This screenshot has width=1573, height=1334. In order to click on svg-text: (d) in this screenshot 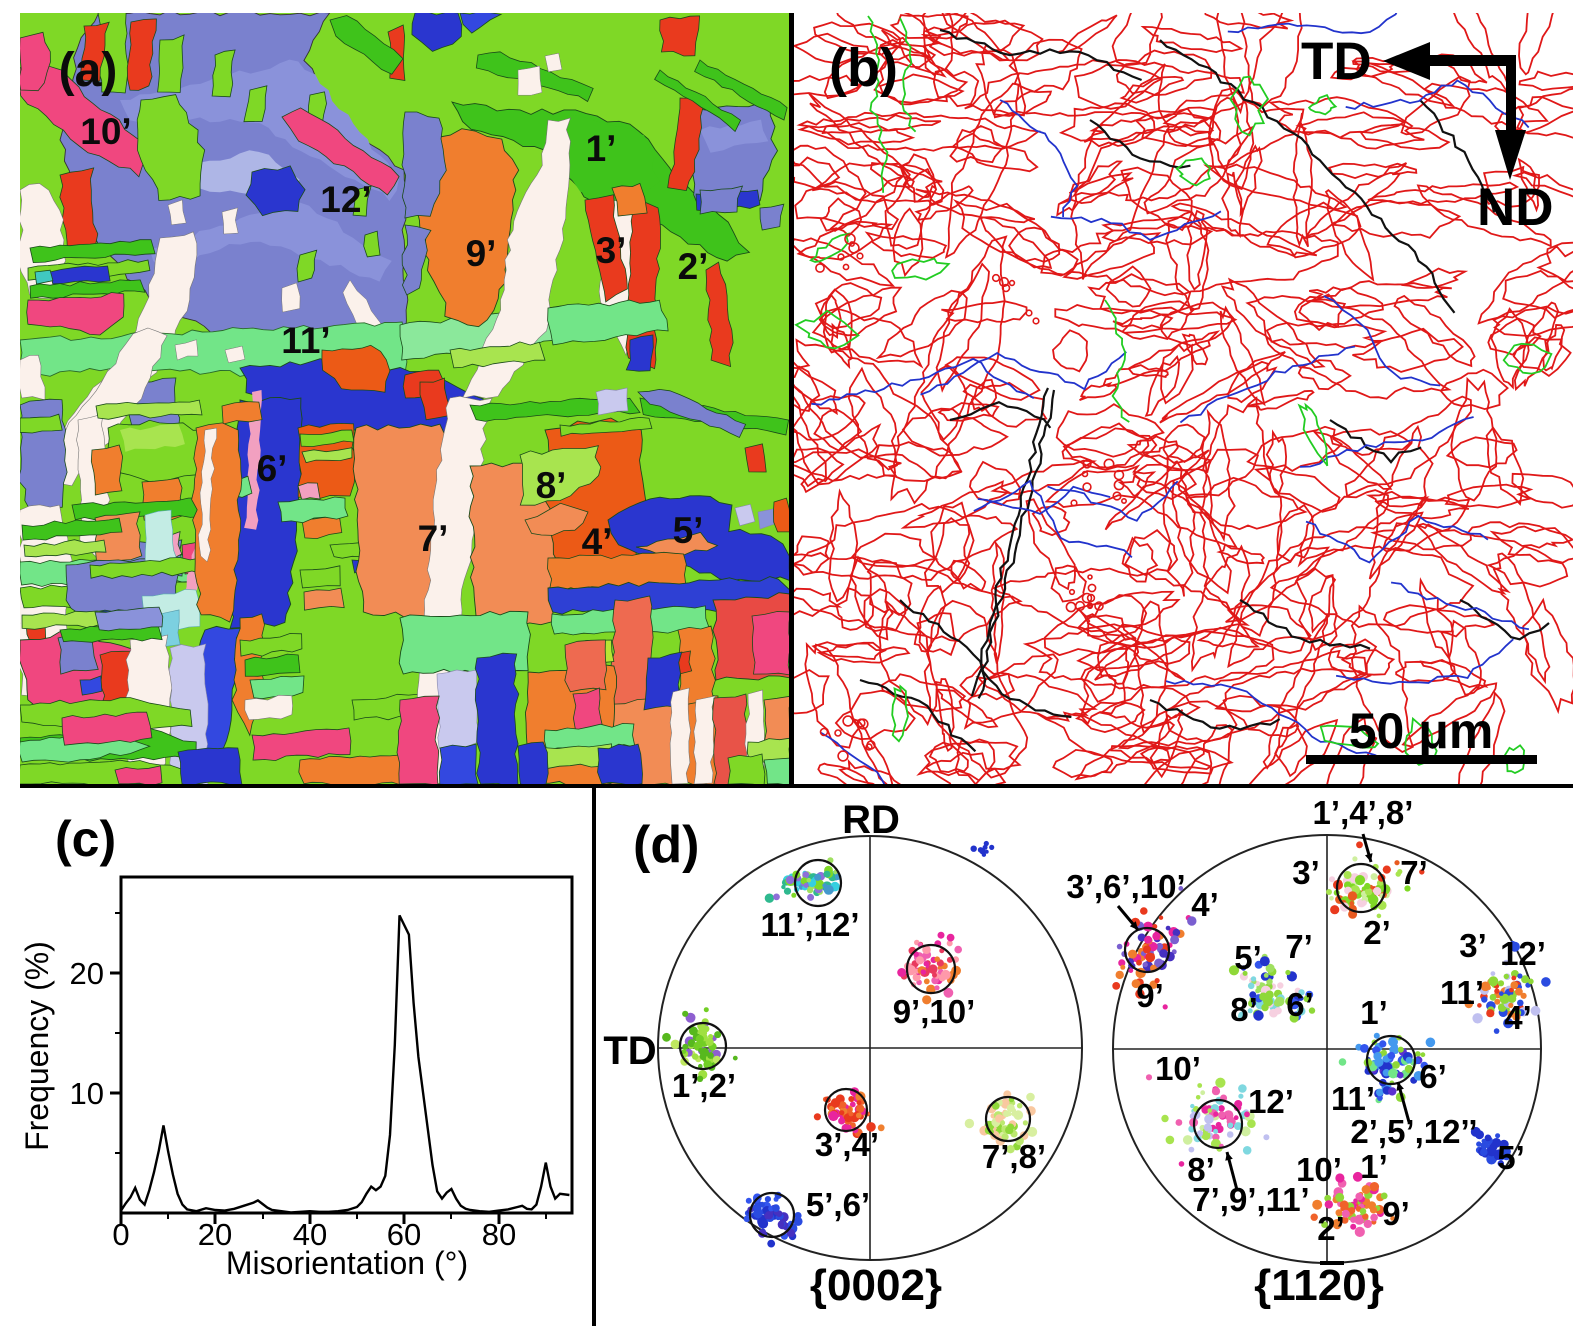, I will do `click(666, 845)`.